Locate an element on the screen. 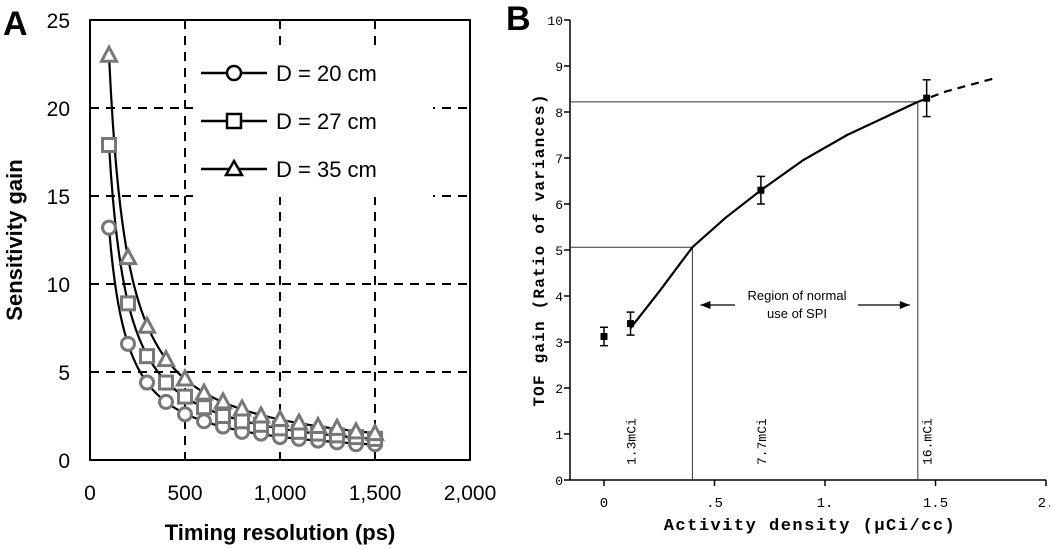  panel-b-extrapolated-curve is located at coordinates (957, 89).